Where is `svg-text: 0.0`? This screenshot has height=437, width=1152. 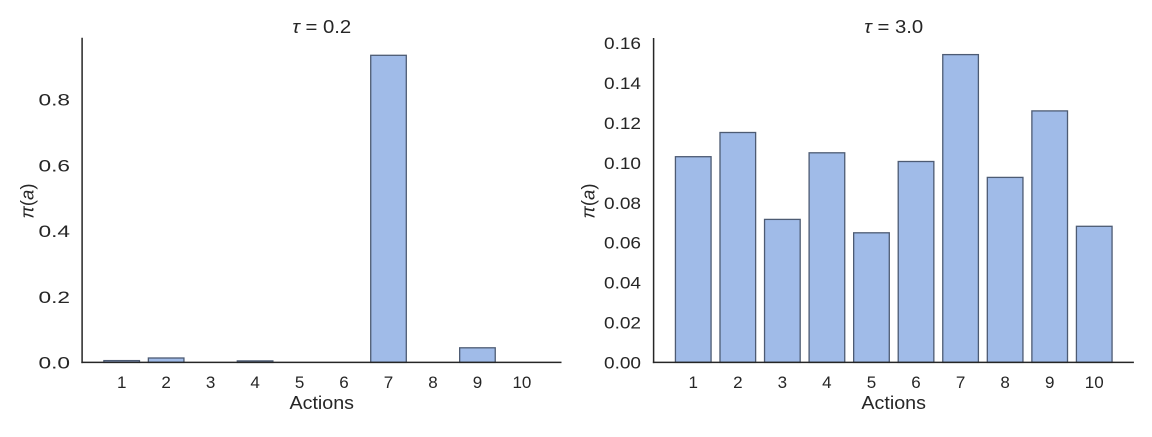 svg-text: 0.0 is located at coordinates (55, 363).